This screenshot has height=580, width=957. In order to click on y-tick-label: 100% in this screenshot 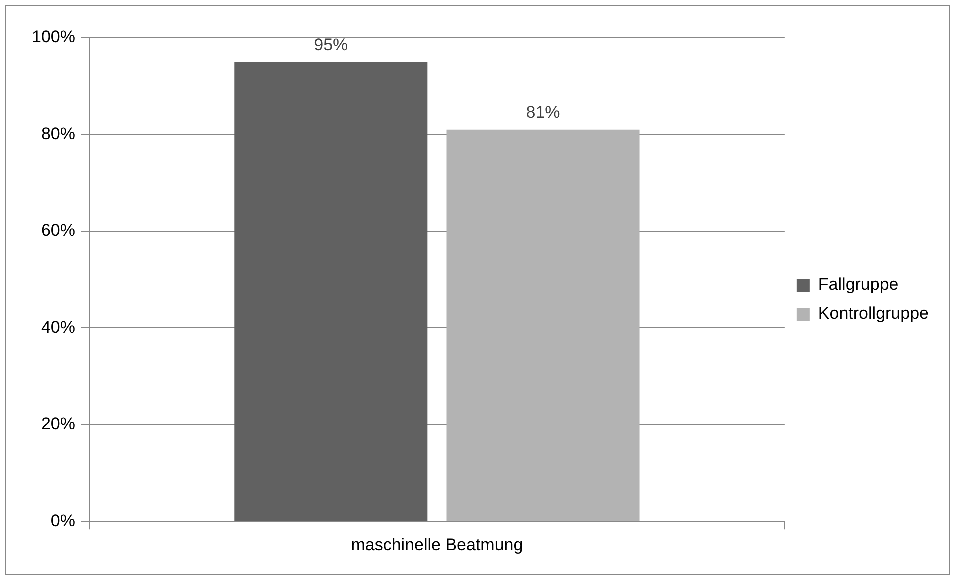, I will do `click(54, 37)`.